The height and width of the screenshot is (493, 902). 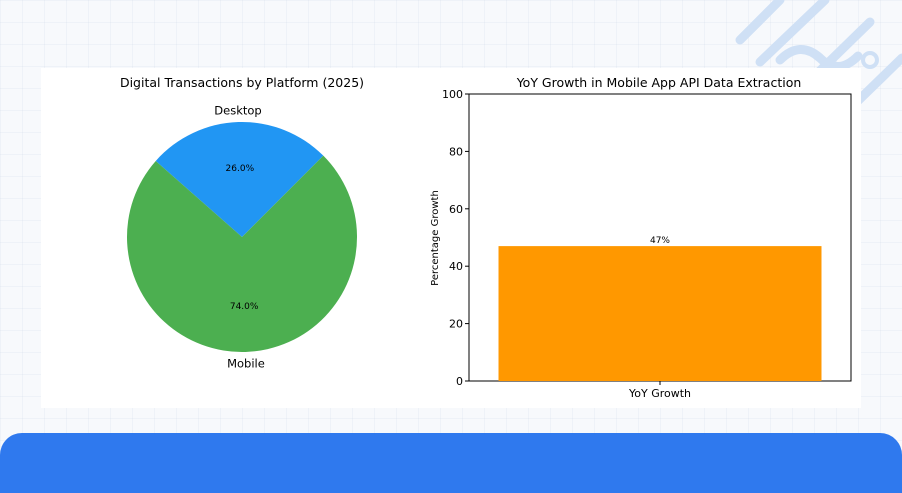 I want to click on y-tick-label: 60, so click(x=456, y=209).